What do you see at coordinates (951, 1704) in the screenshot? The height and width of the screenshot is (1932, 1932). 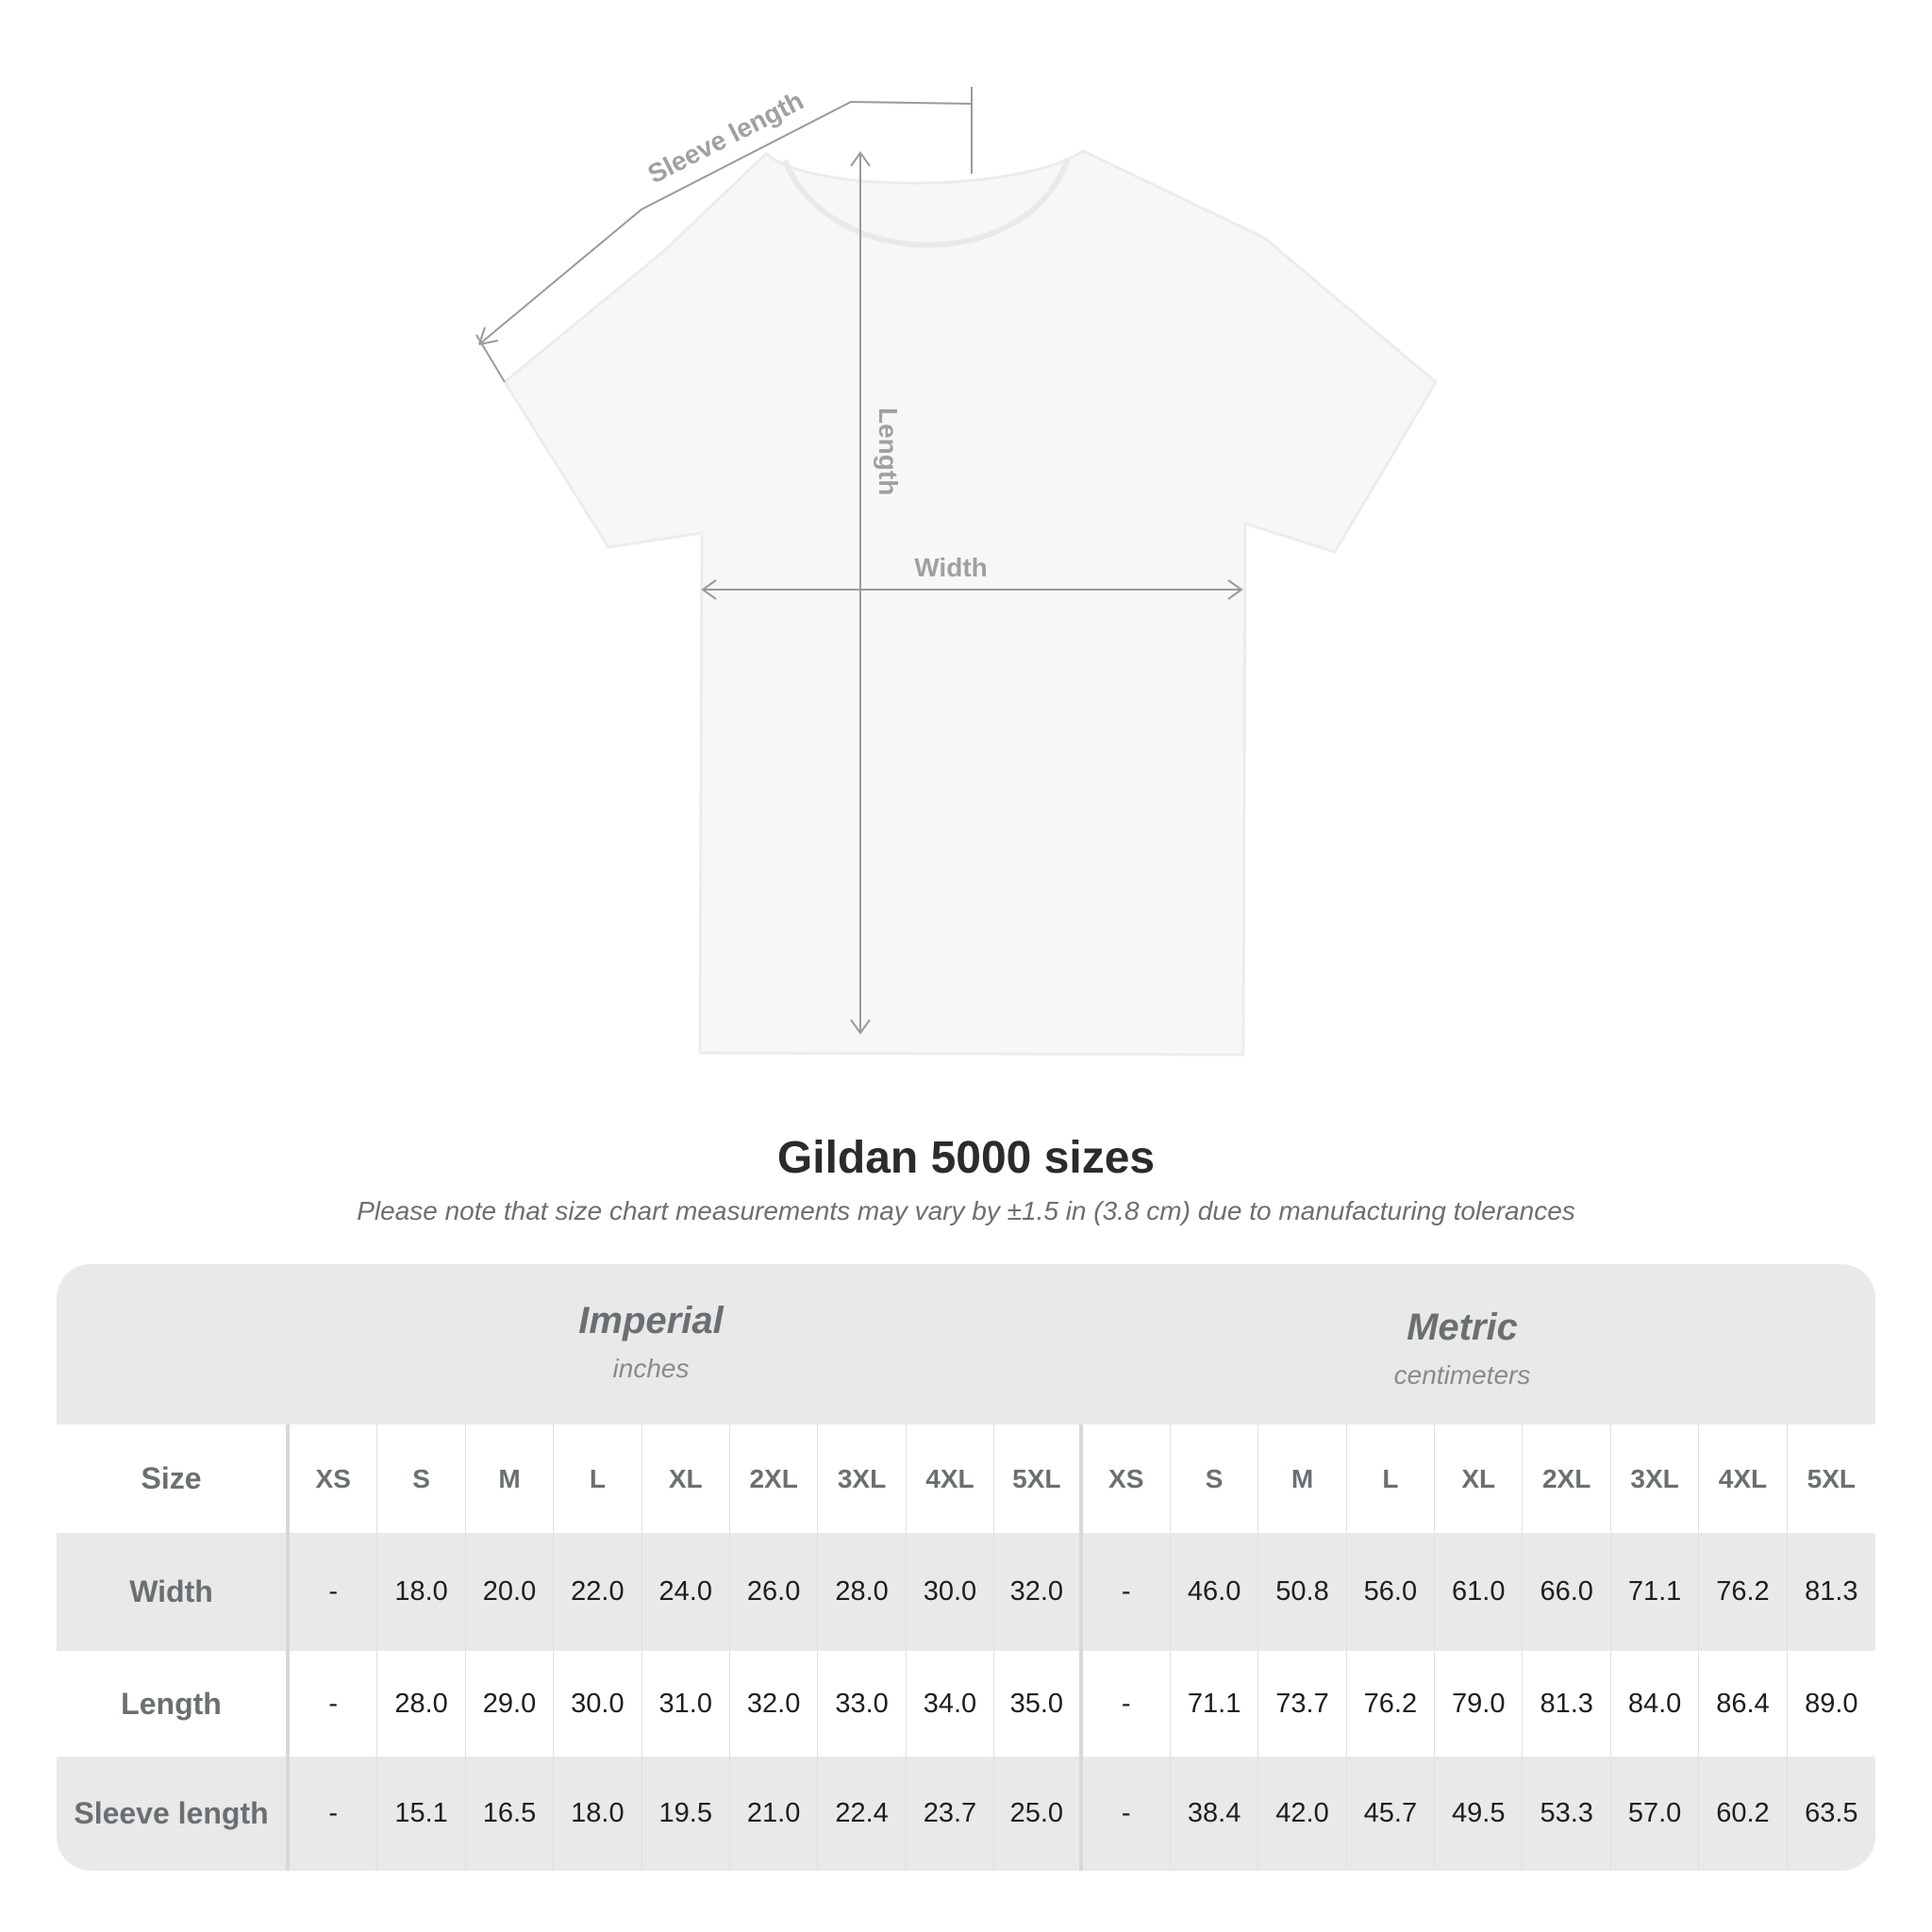 I see `value-cell: 34.0` at bounding box center [951, 1704].